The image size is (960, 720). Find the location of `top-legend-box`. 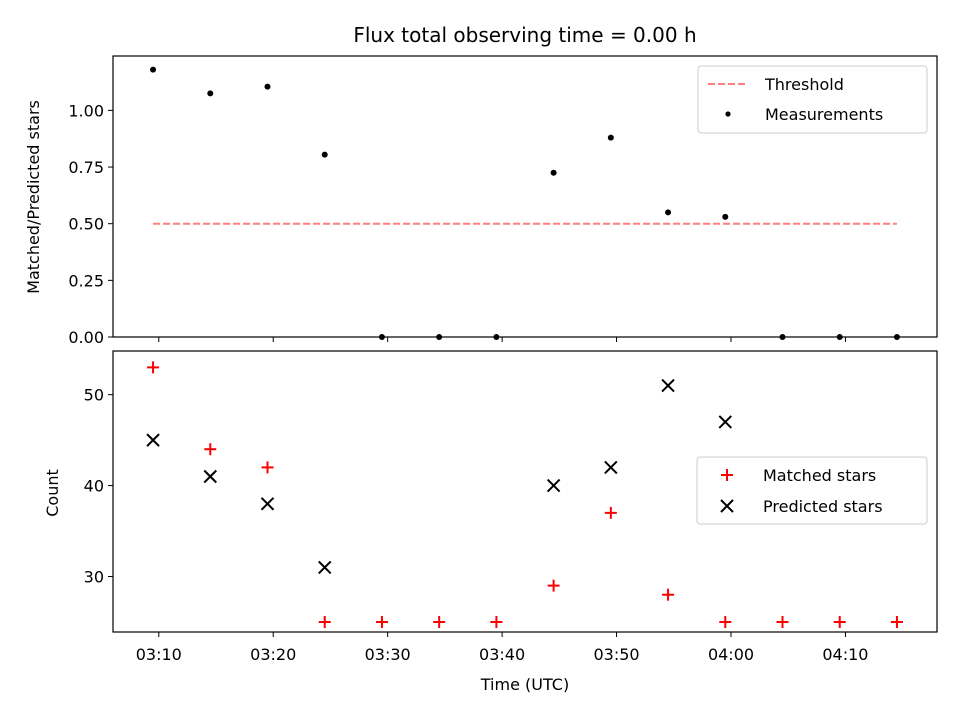

top-legend-box is located at coordinates (812, 99).